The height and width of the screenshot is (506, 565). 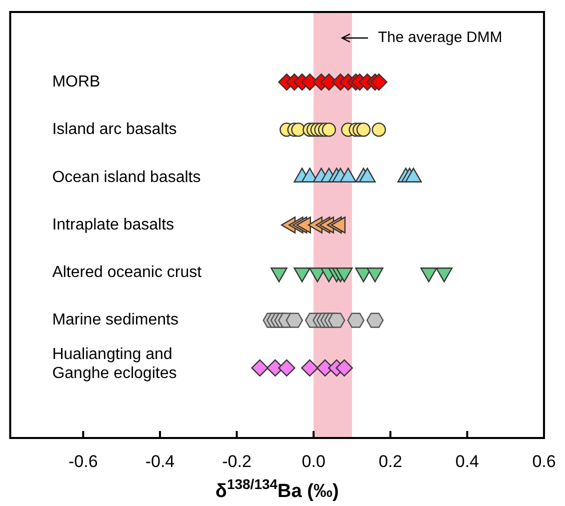 I want to click on y-tick-label: Marine sediments, so click(x=115, y=320).